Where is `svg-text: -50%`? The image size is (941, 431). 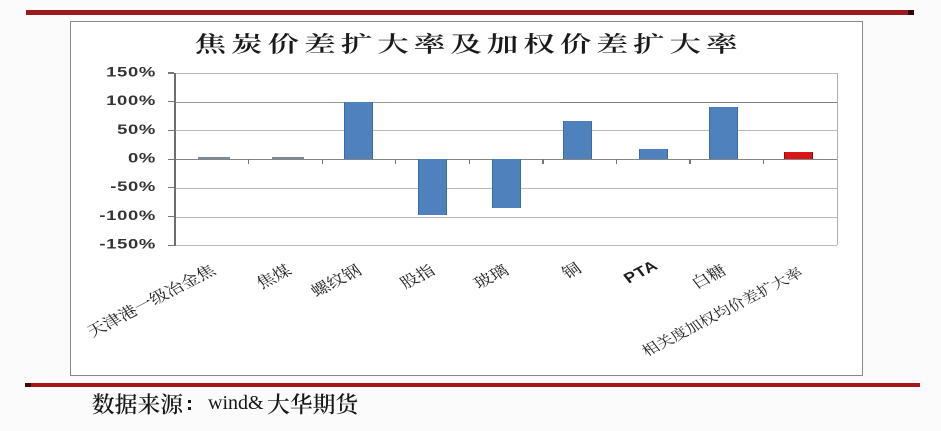 svg-text: -50% is located at coordinates (133, 186).